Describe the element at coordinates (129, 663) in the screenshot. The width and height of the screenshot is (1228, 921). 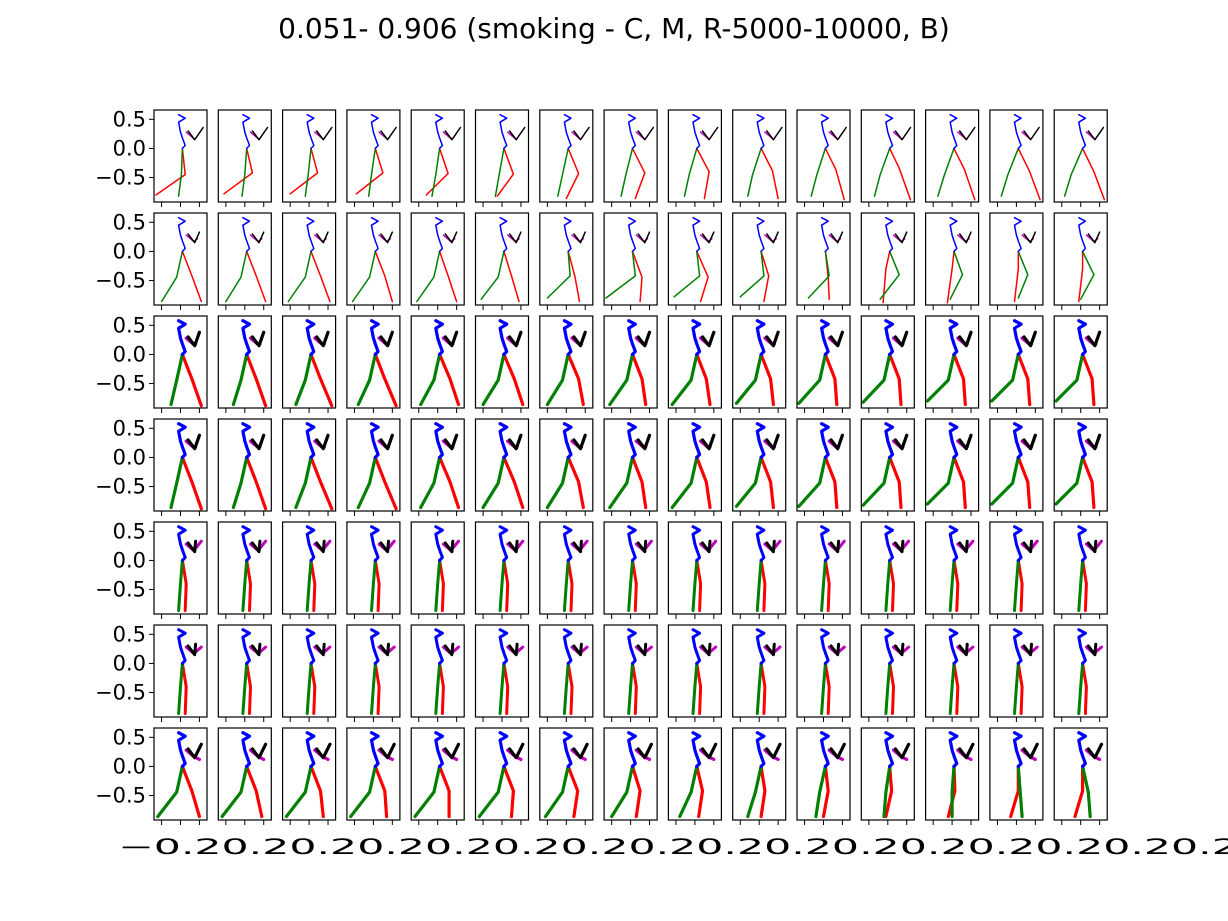
I see `y-tick-label: 0.0` at that location.